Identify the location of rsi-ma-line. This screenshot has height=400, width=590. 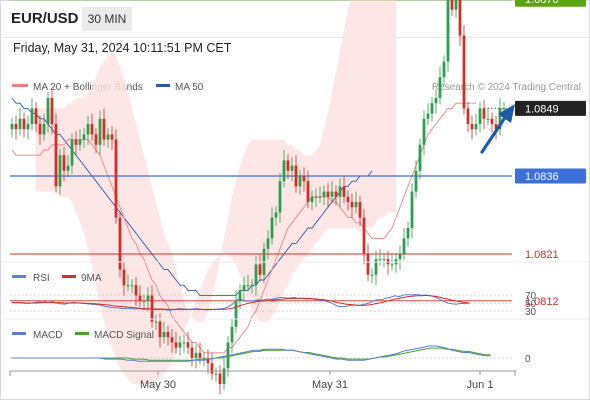
(241, 302).